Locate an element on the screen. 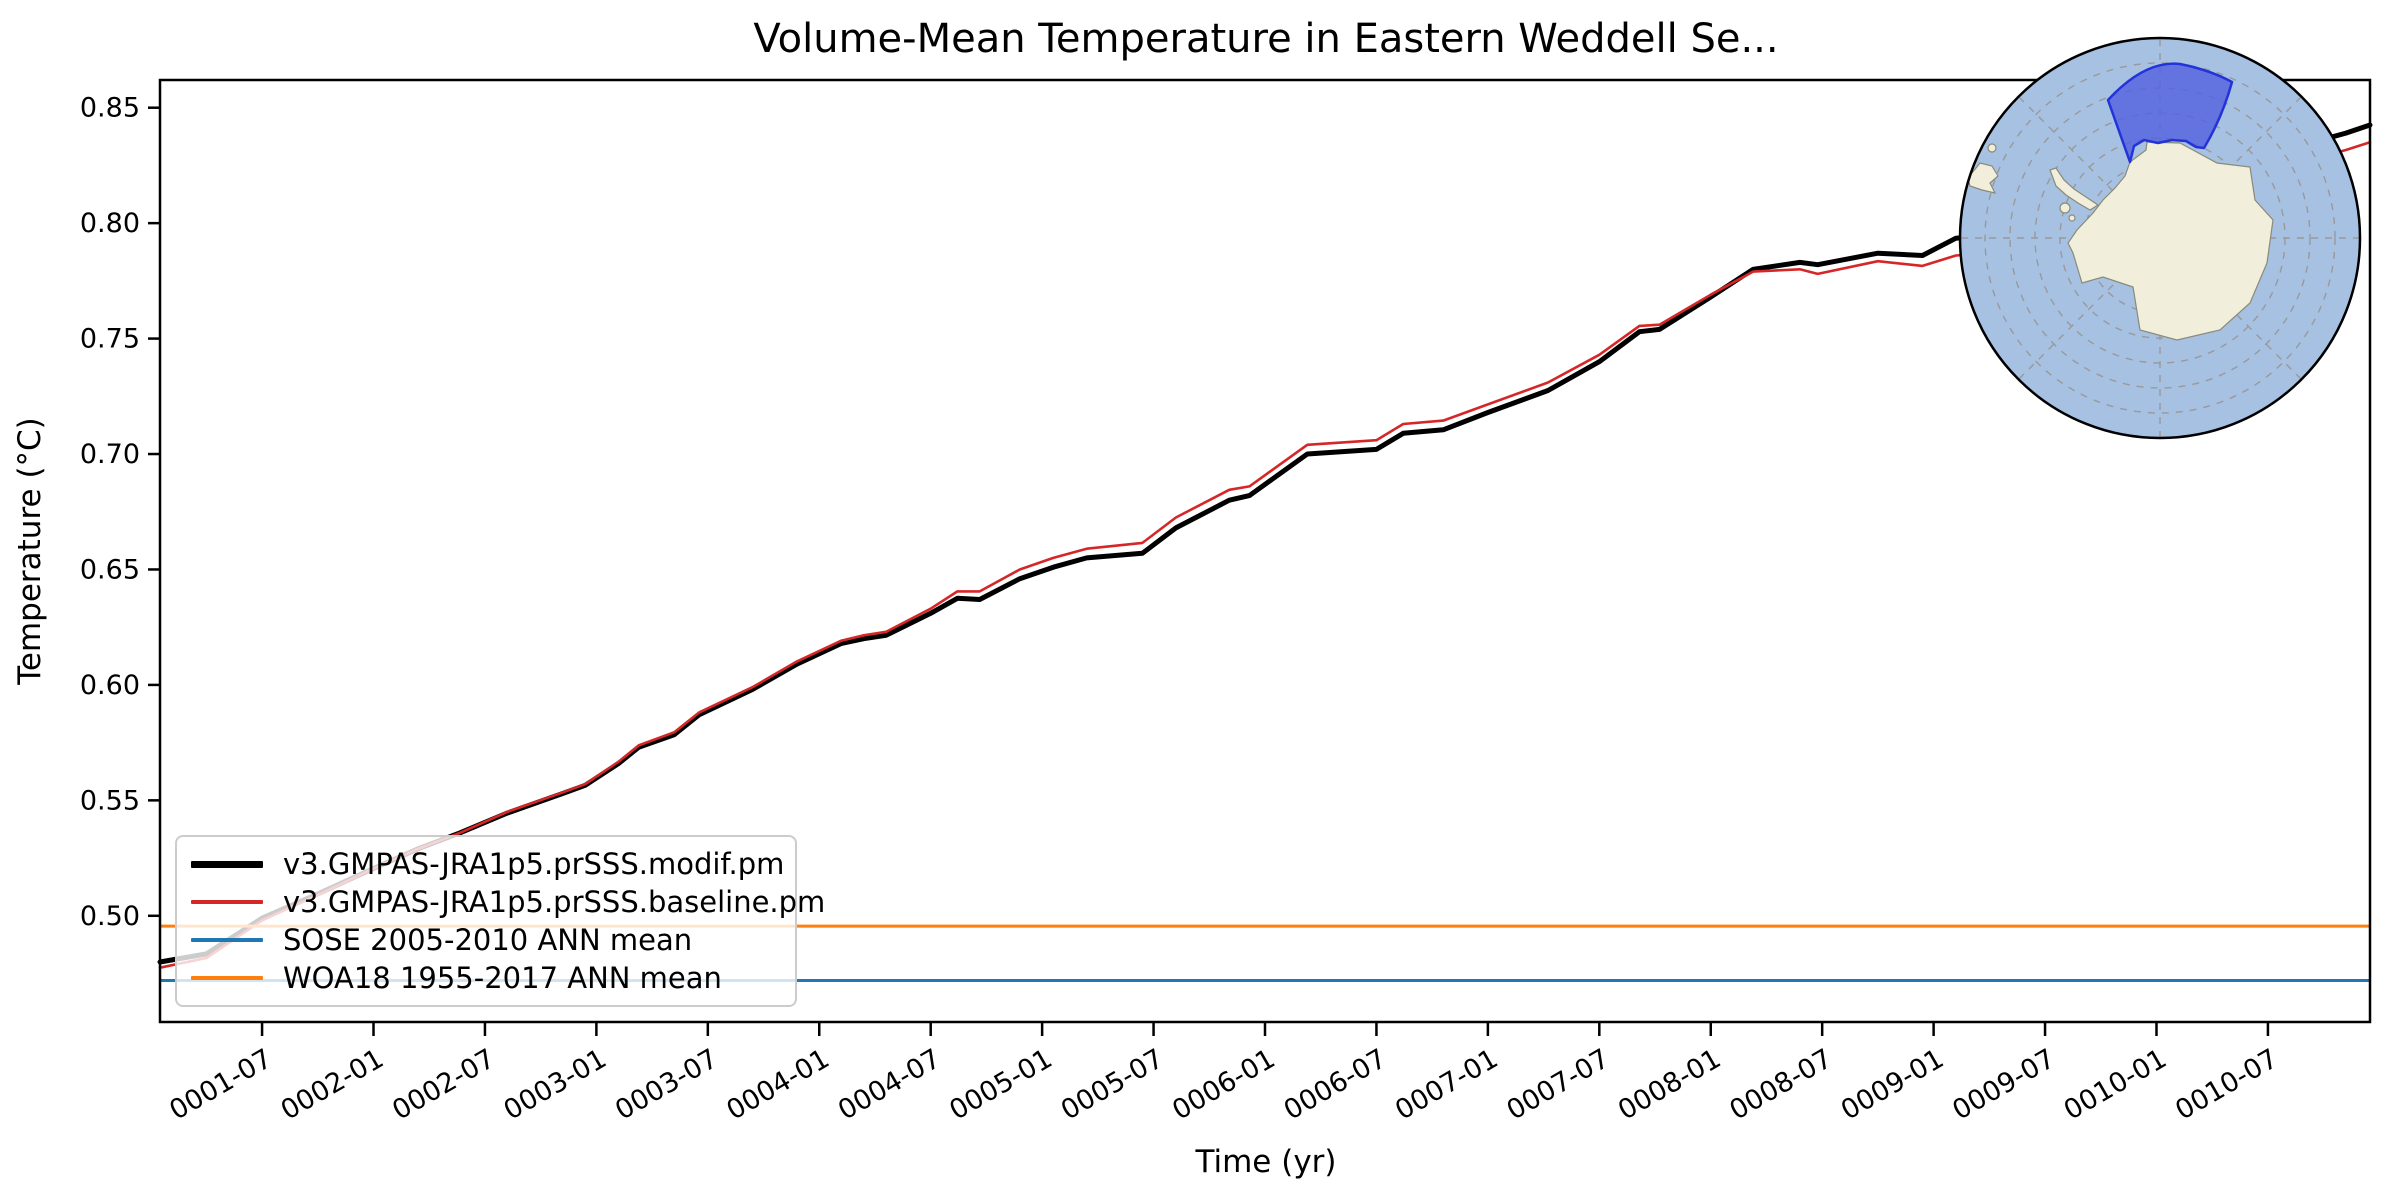  x-tick-label: 0009-07 is located at coordinates (2003, 1084).